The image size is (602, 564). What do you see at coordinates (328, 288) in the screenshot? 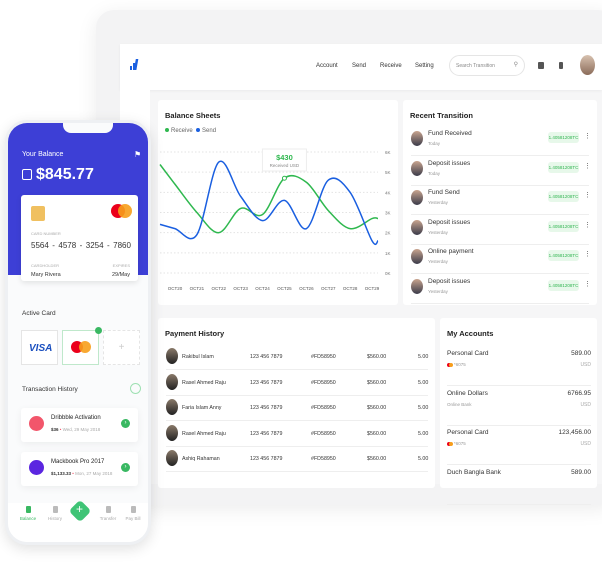
I see `x-tick-label: OCT27` at bounding box center [328, 288].